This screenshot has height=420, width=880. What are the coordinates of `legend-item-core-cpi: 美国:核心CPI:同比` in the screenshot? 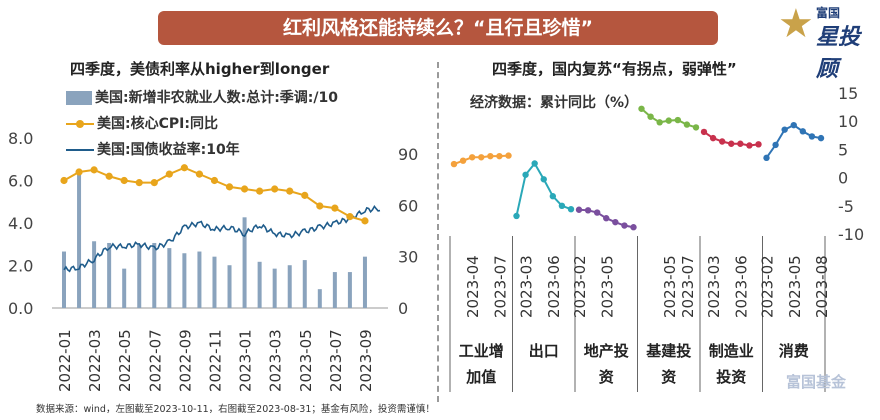 It's located at (202, 127).